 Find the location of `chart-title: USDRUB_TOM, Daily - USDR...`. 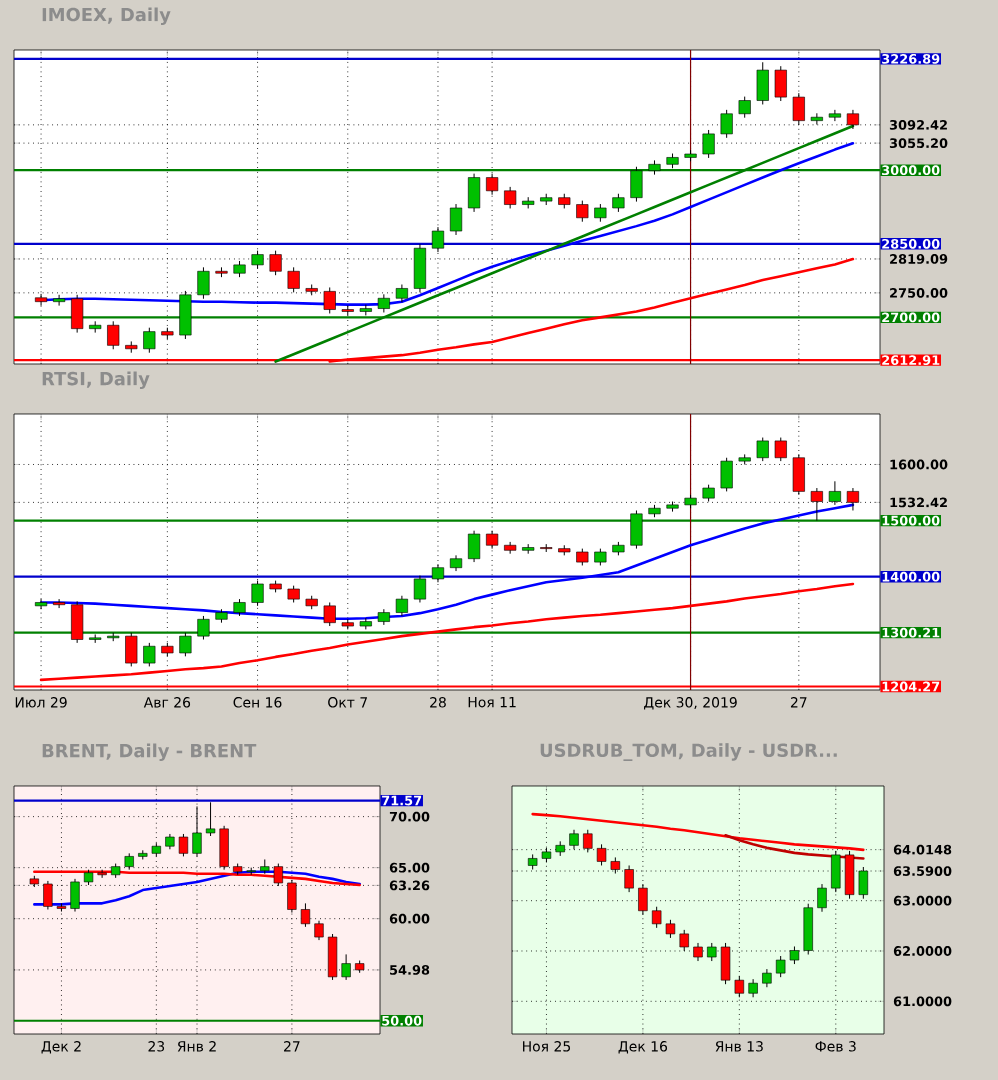

chart-title: USDRUB_TOM, Daily - USDR... is located at coordinates (688, 752).